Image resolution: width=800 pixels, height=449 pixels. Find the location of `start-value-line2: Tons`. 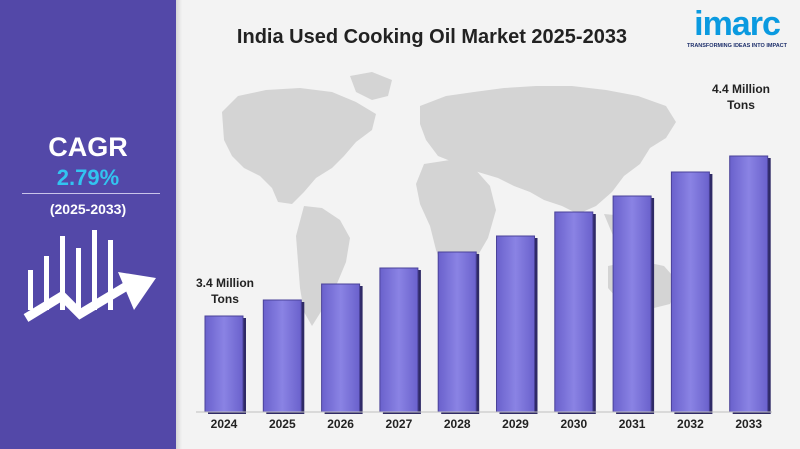

start-value-line2: Tons is located at coordinates (225, 299).